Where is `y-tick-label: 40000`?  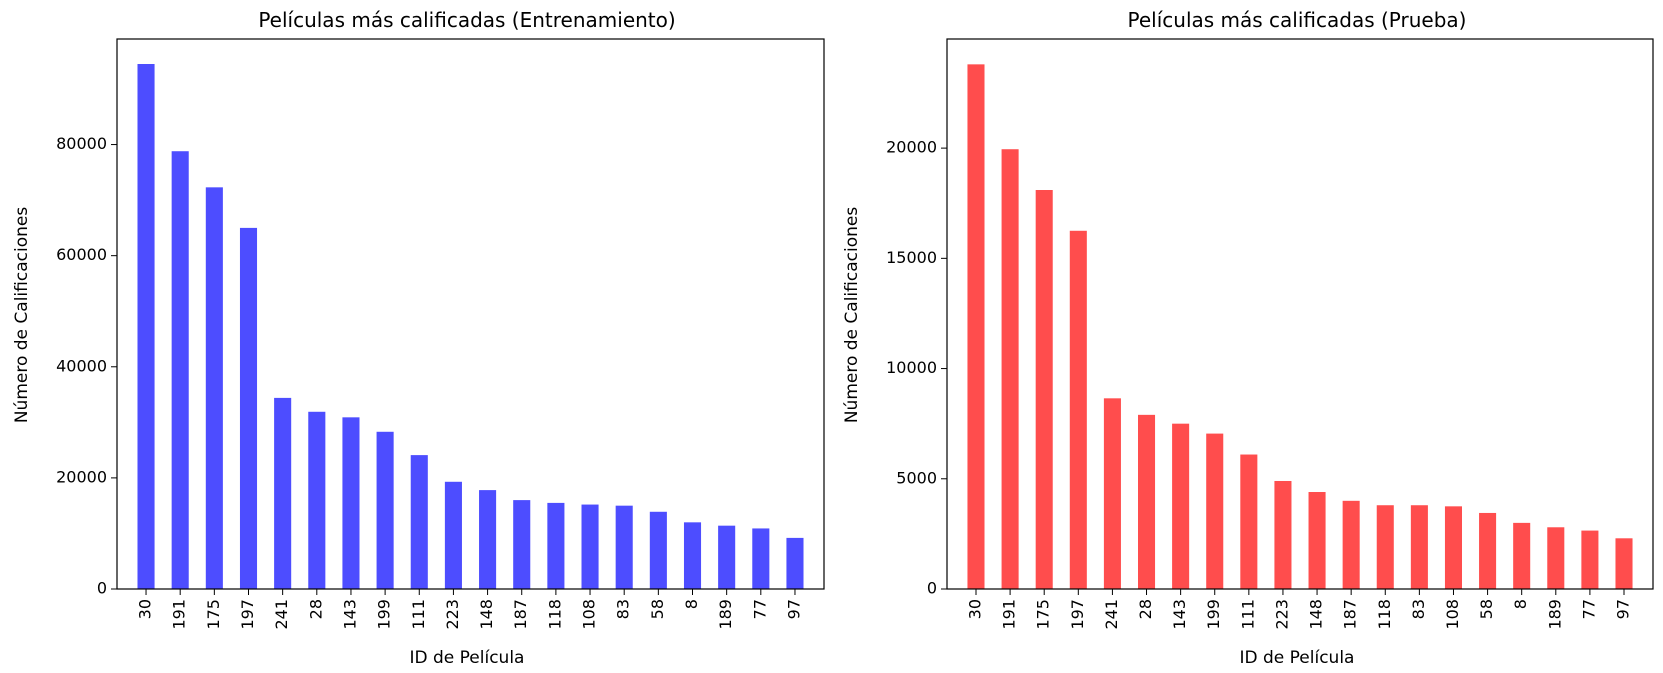 y-tick-label: 40000 is located at coordinates (81, 365).